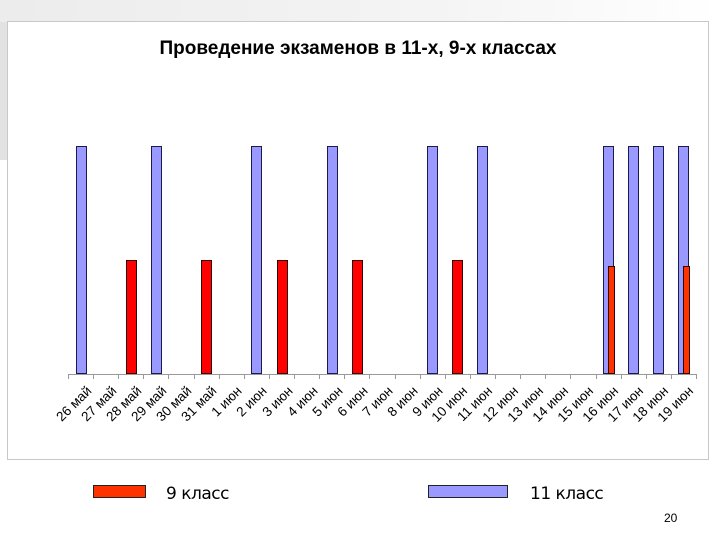  Describe the element at coordinates (567, 494) in the screenshot. I see `legend-label-11-class: 11 класс` at that location.